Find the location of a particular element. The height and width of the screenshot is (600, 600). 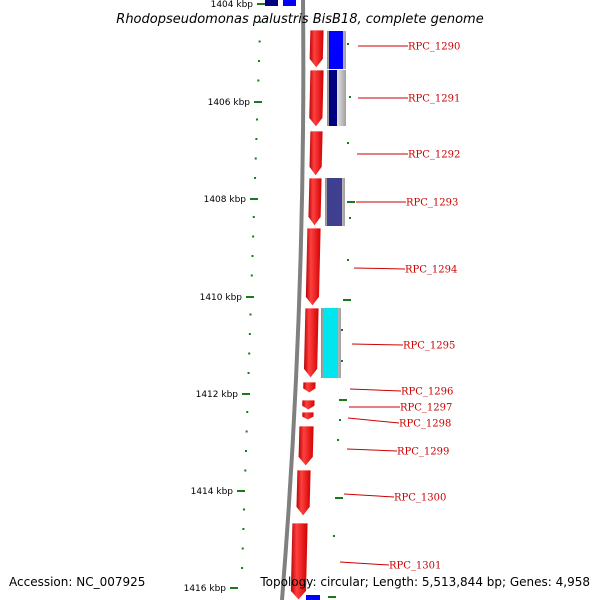

scale-tick-label: 1416 kbp is located at coordinates (205, 589).